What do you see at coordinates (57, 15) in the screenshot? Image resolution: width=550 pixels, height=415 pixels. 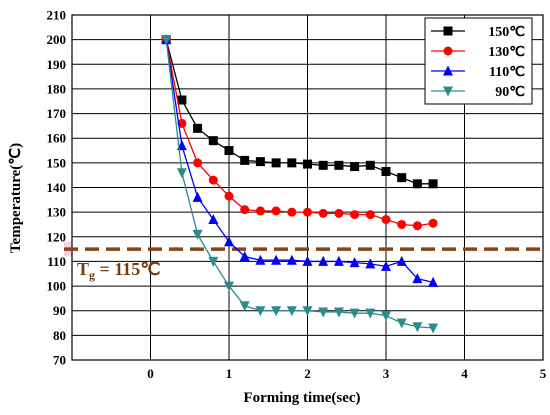 I see `y-tick-label: 210` at bounding box center [57, 15].